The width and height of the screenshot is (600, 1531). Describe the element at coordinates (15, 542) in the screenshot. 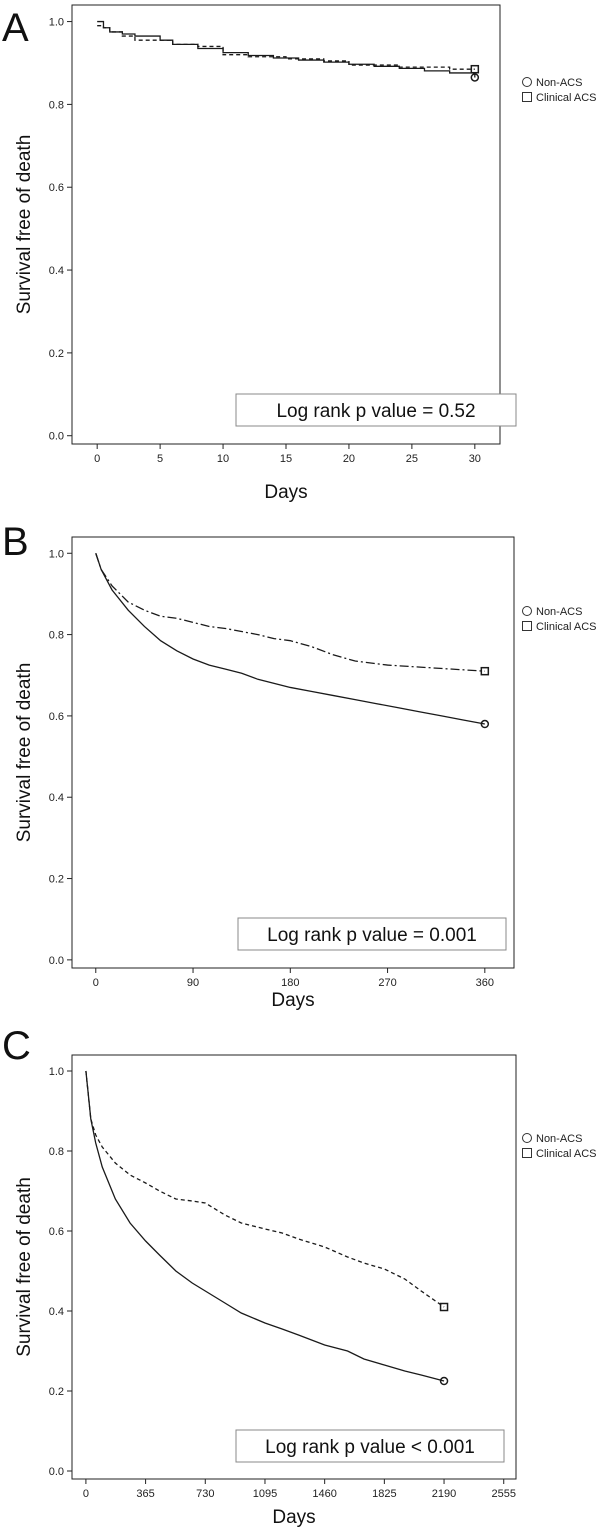

I see `panel-label: B` at that location.